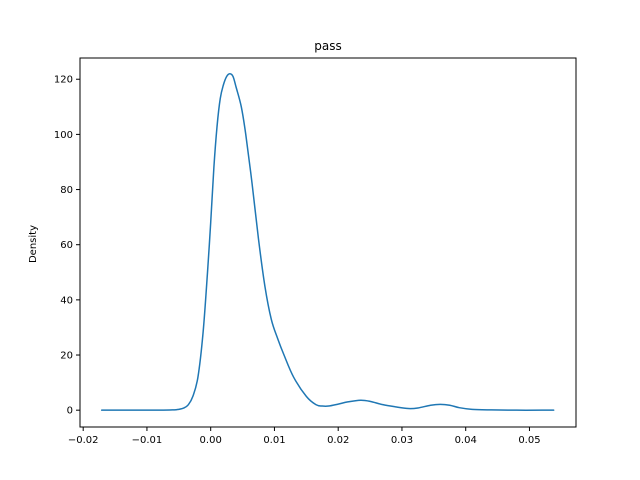  I want to click on x-tick-label: −0.01, so click(147, 440).